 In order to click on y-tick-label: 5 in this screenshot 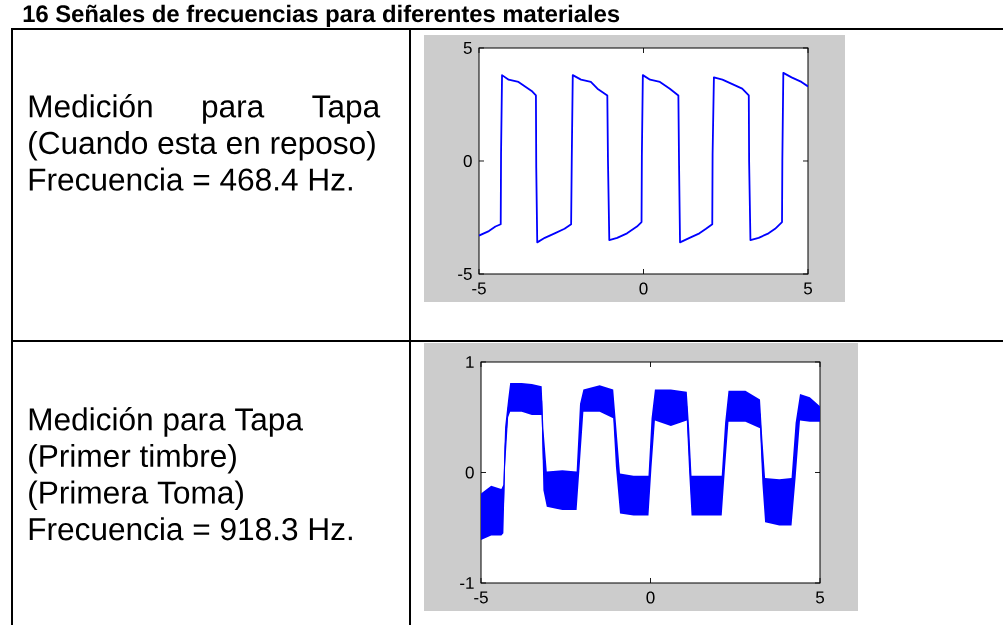, I will do `click(467, 48)`.